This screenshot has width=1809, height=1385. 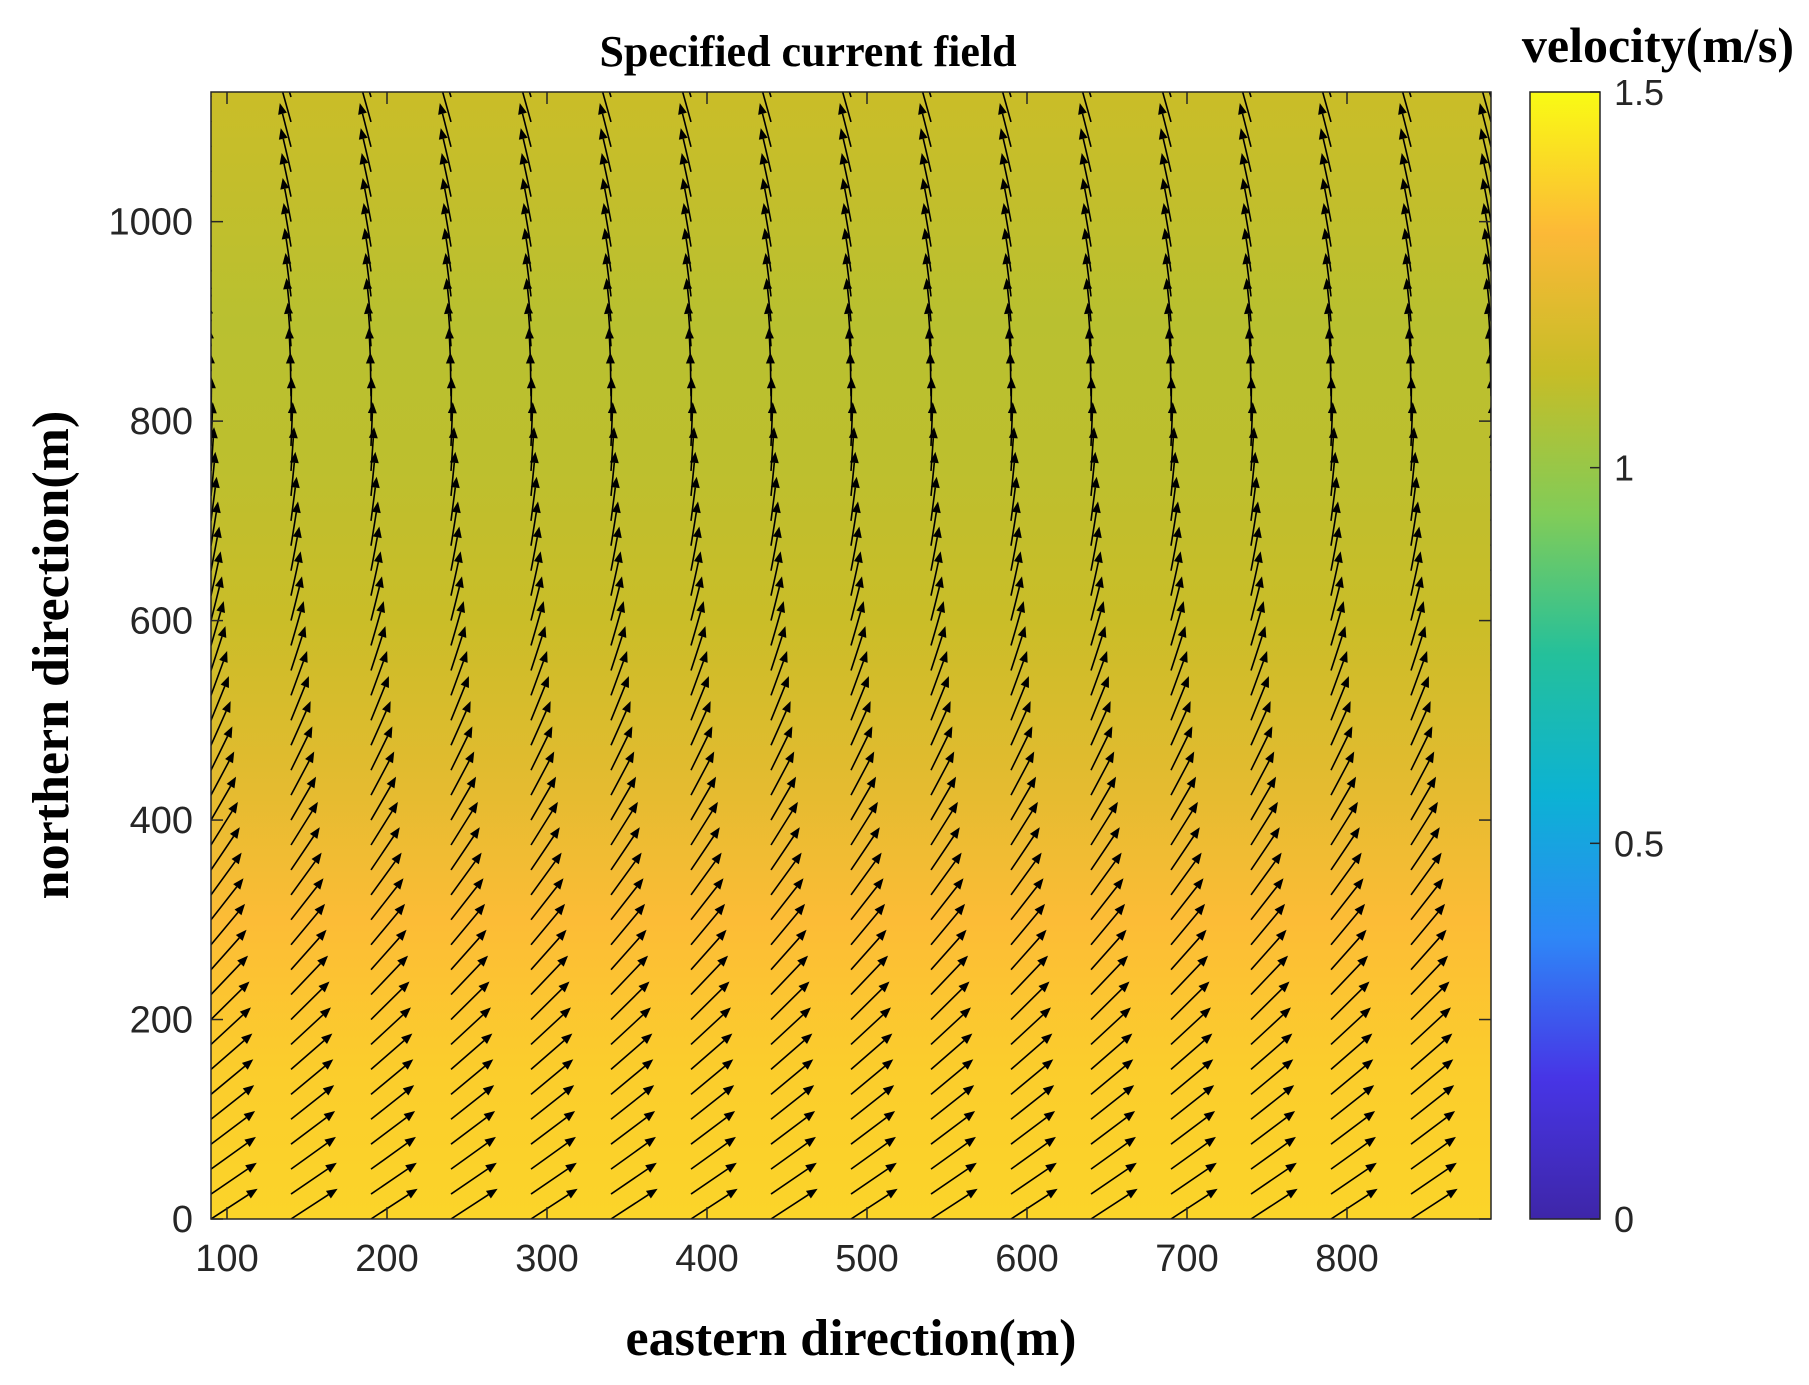 What do you see at coordinates (161, 622) in the screenshot?
I see `y-tick-label: 600` at bounding box center [161, 622].